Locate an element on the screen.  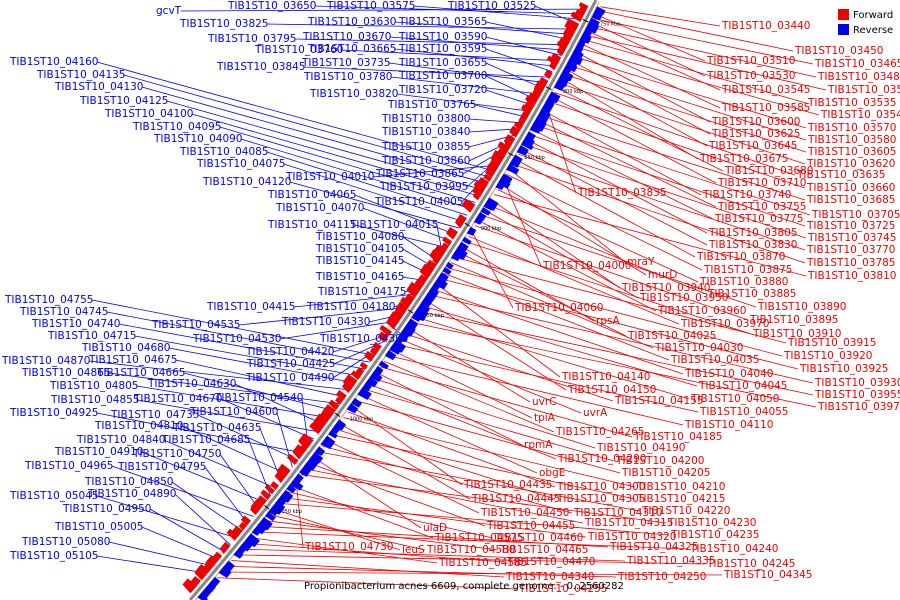
reverse-gene-label: TIB1ST10_04490 is located at coordinates (290, 378).